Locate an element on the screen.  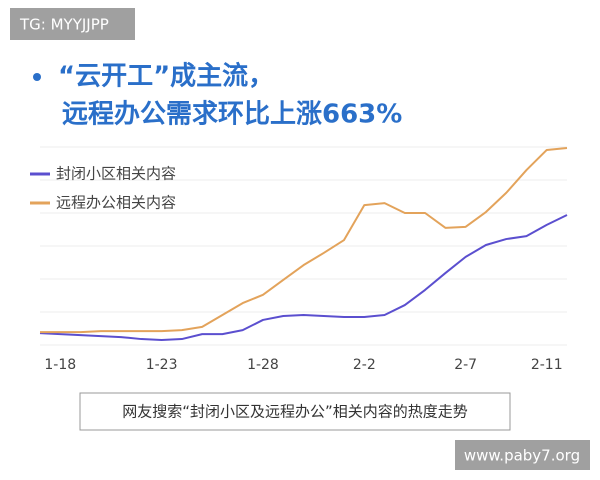
watermark: TG: MYYJJPP is located at coordinates (64, 25).